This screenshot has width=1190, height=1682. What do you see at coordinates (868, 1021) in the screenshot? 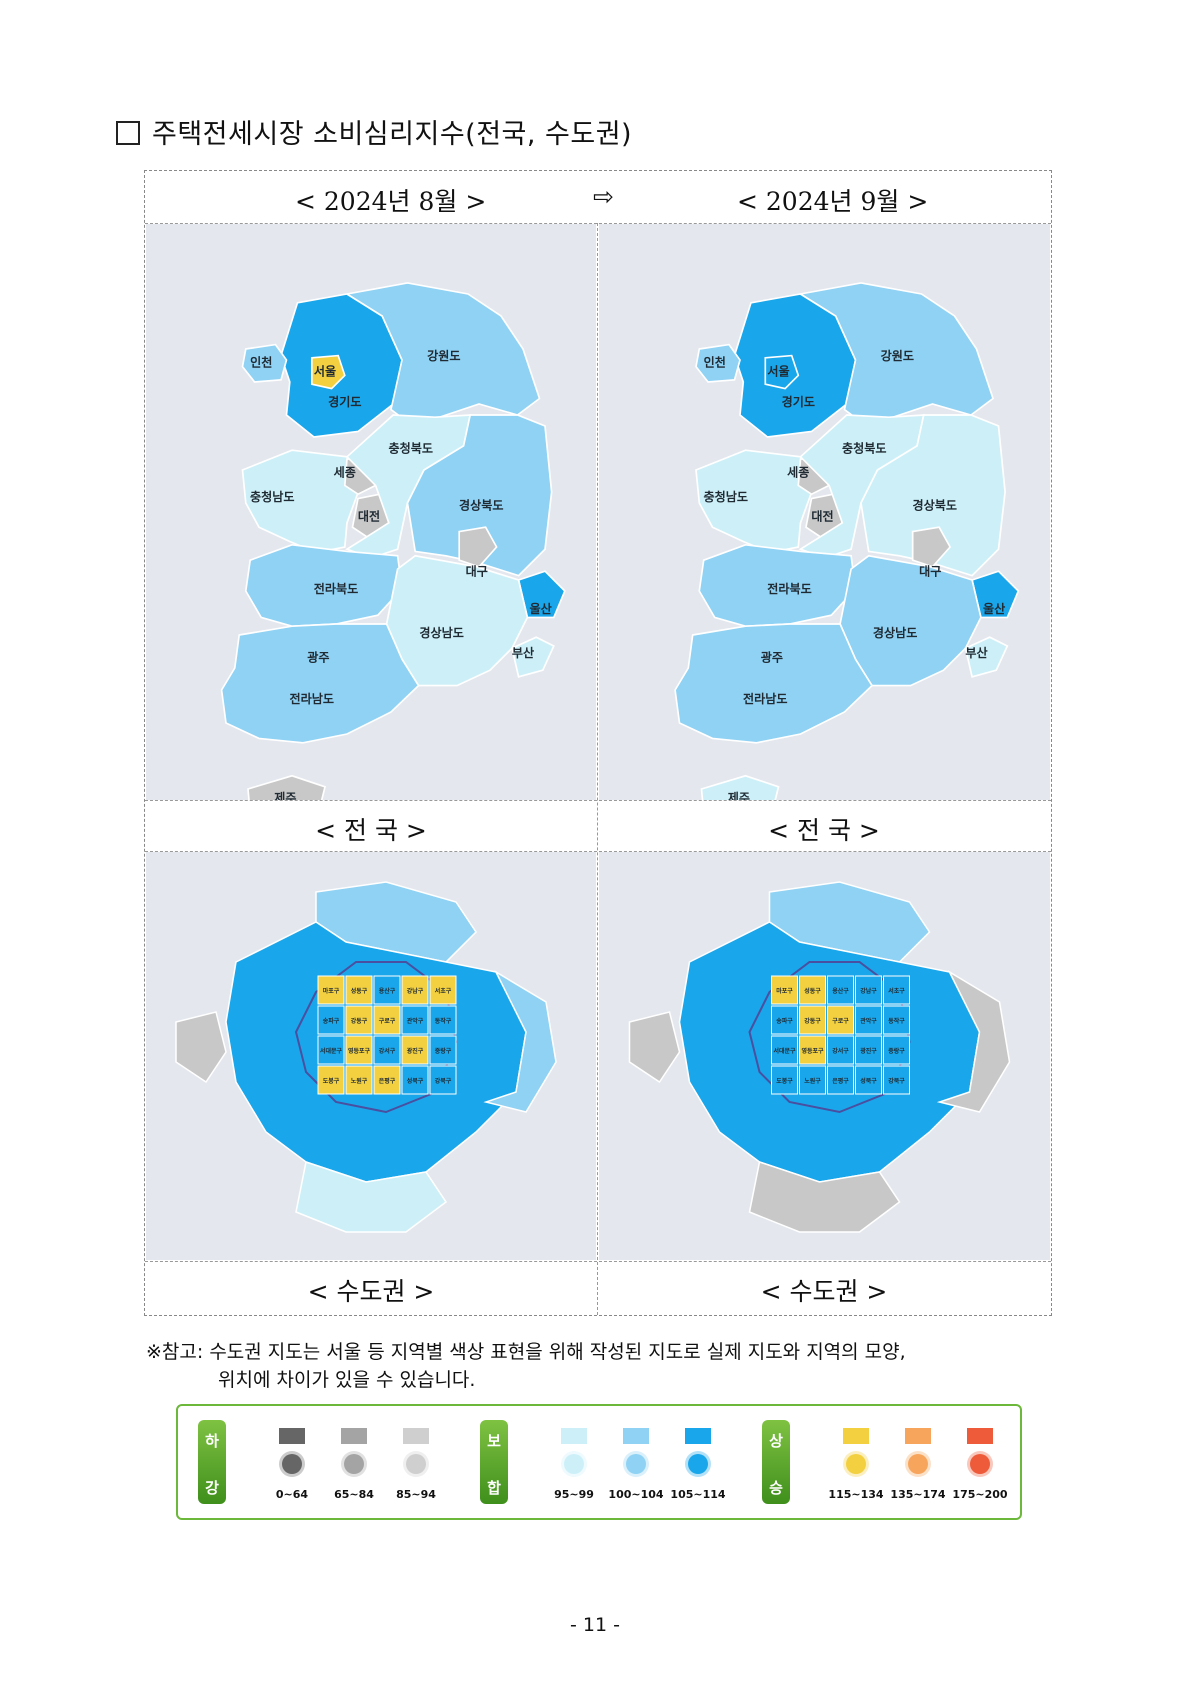
I see `district-label: 관악구` at bounding box center [868, 1021].